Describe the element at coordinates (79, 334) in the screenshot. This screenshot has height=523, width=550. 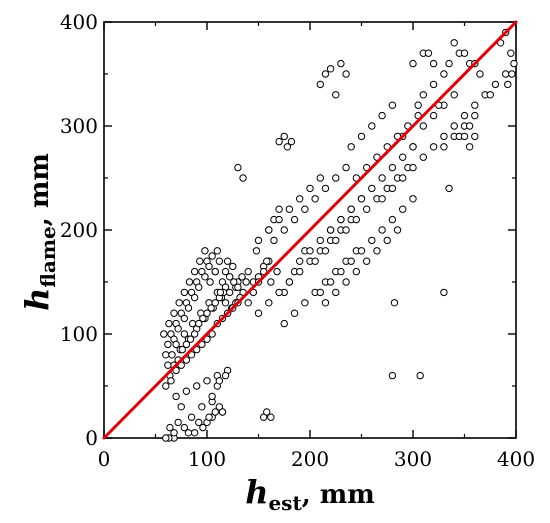
I see `y-tick-label: 100` at that location.